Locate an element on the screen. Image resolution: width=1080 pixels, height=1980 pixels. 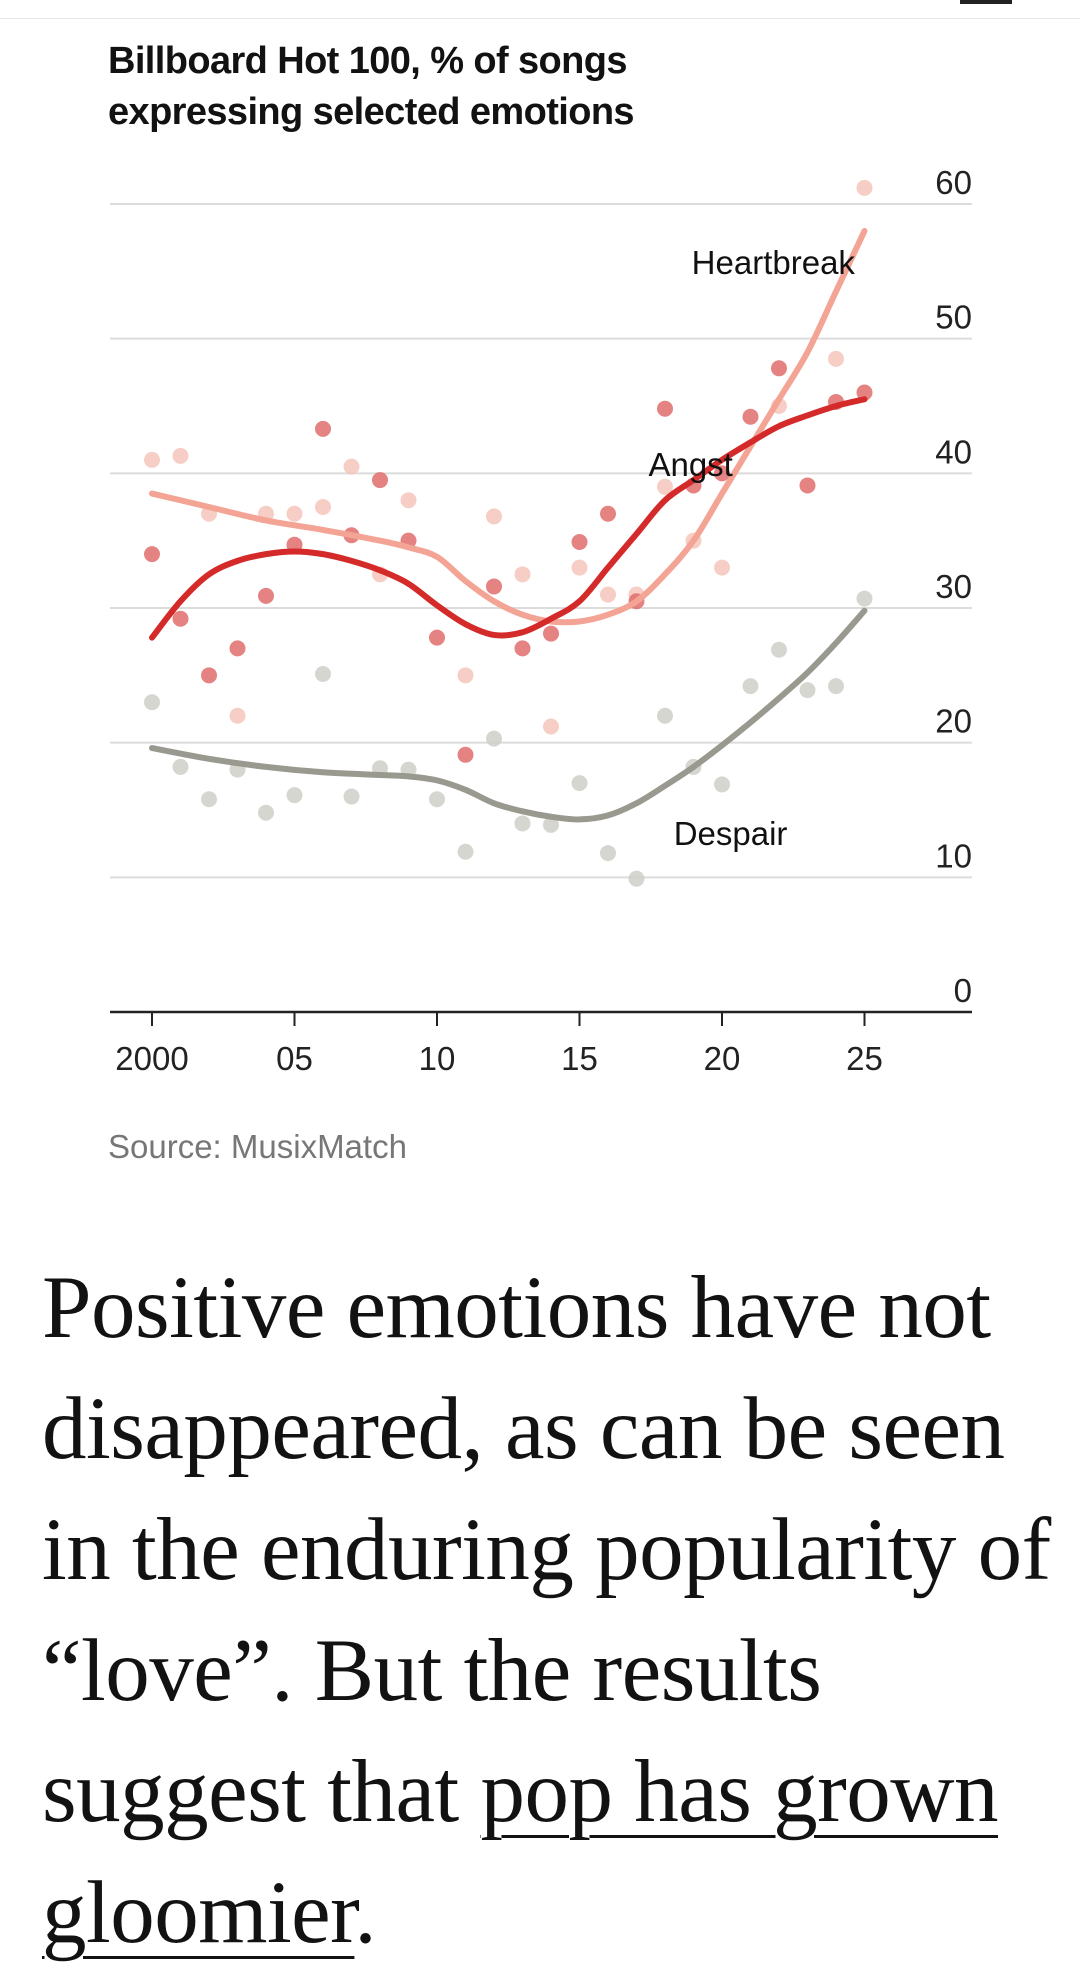
y-tick-label: 30 is located at coordinates (953, 586).